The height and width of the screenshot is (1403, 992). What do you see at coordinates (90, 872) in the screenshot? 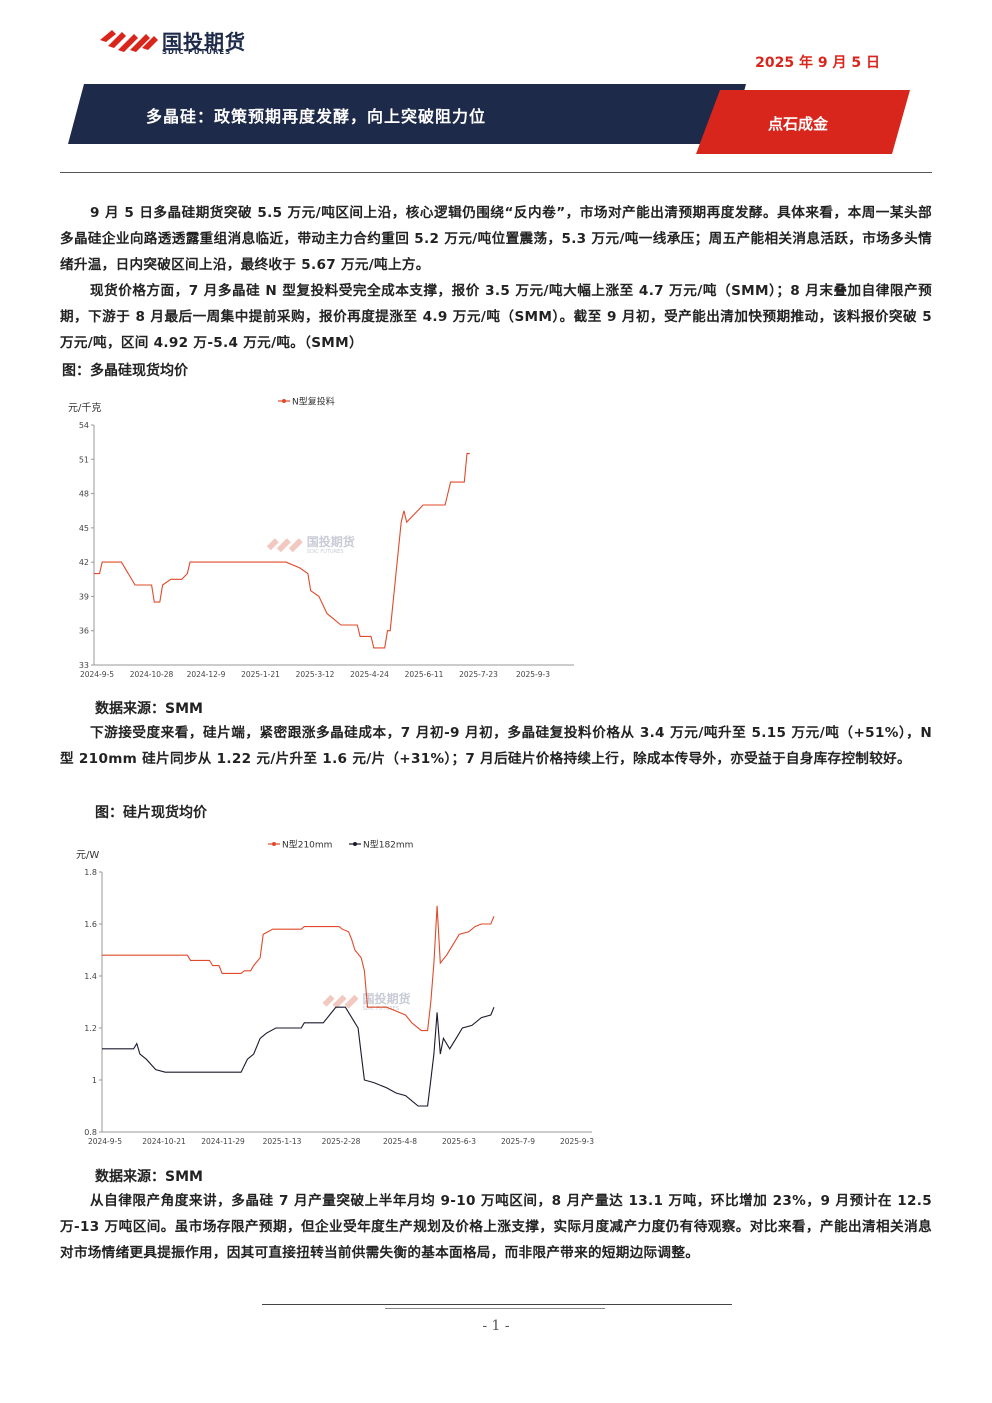
I see `y-tick-label: 1.8` at bounding box center [90, 872].